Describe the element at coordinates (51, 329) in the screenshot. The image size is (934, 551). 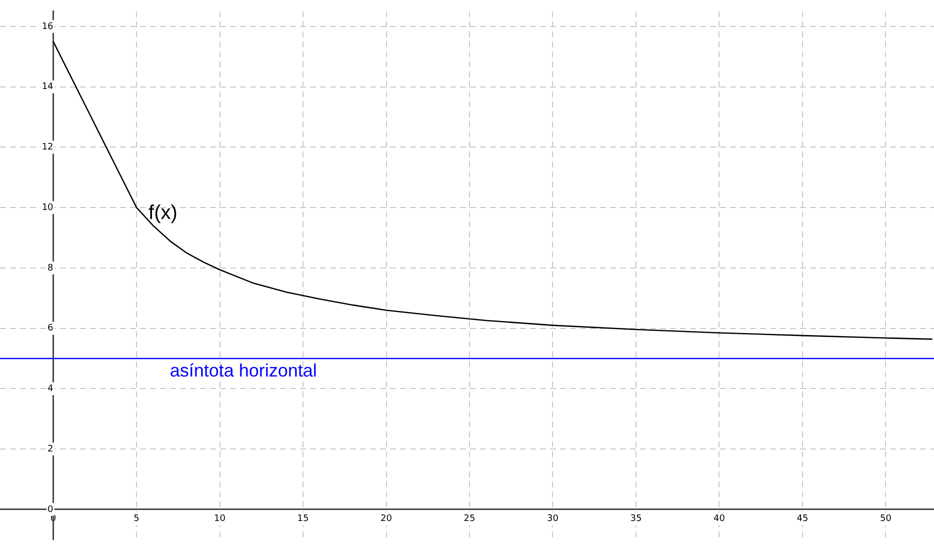
I see `y-tick-label: 6` at that location.